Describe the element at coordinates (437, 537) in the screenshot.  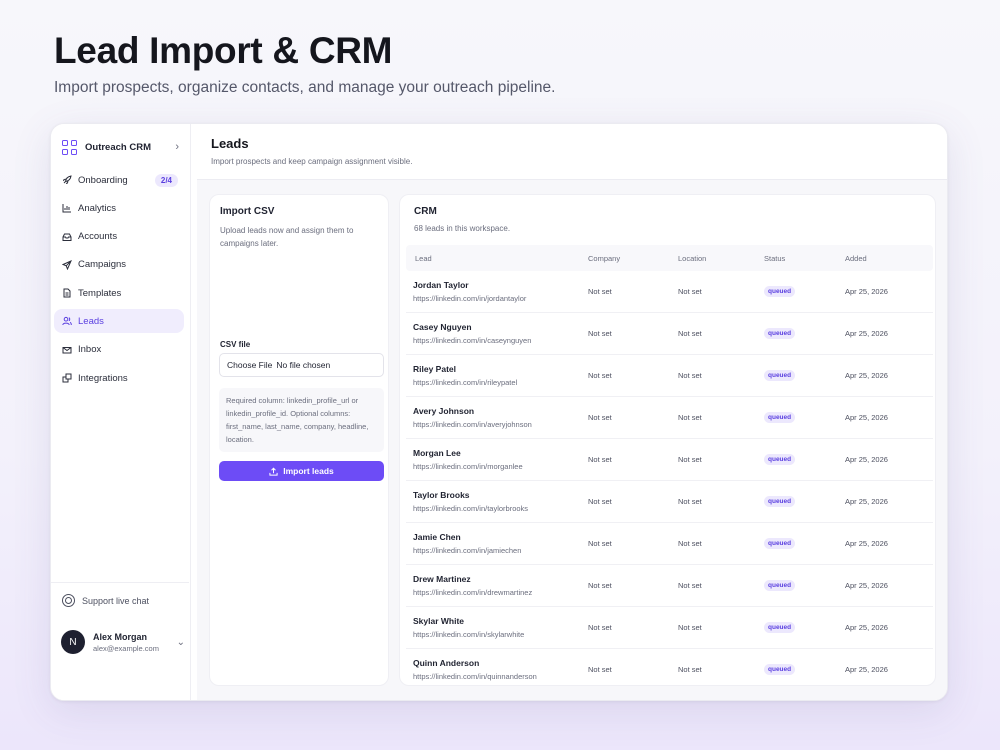
I see `lead-name: Jamie Chen` at that location.